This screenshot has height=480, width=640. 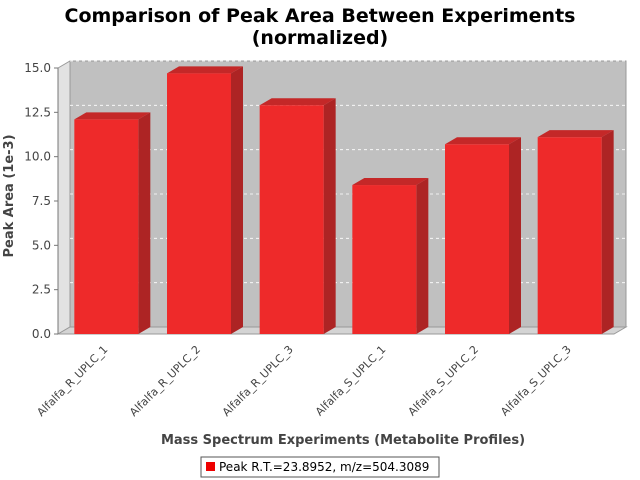 What do you see at coordinates (41, 245) in the screenshot?
I see `y-tick-label: 5.0` at bounding box center [41, 245].